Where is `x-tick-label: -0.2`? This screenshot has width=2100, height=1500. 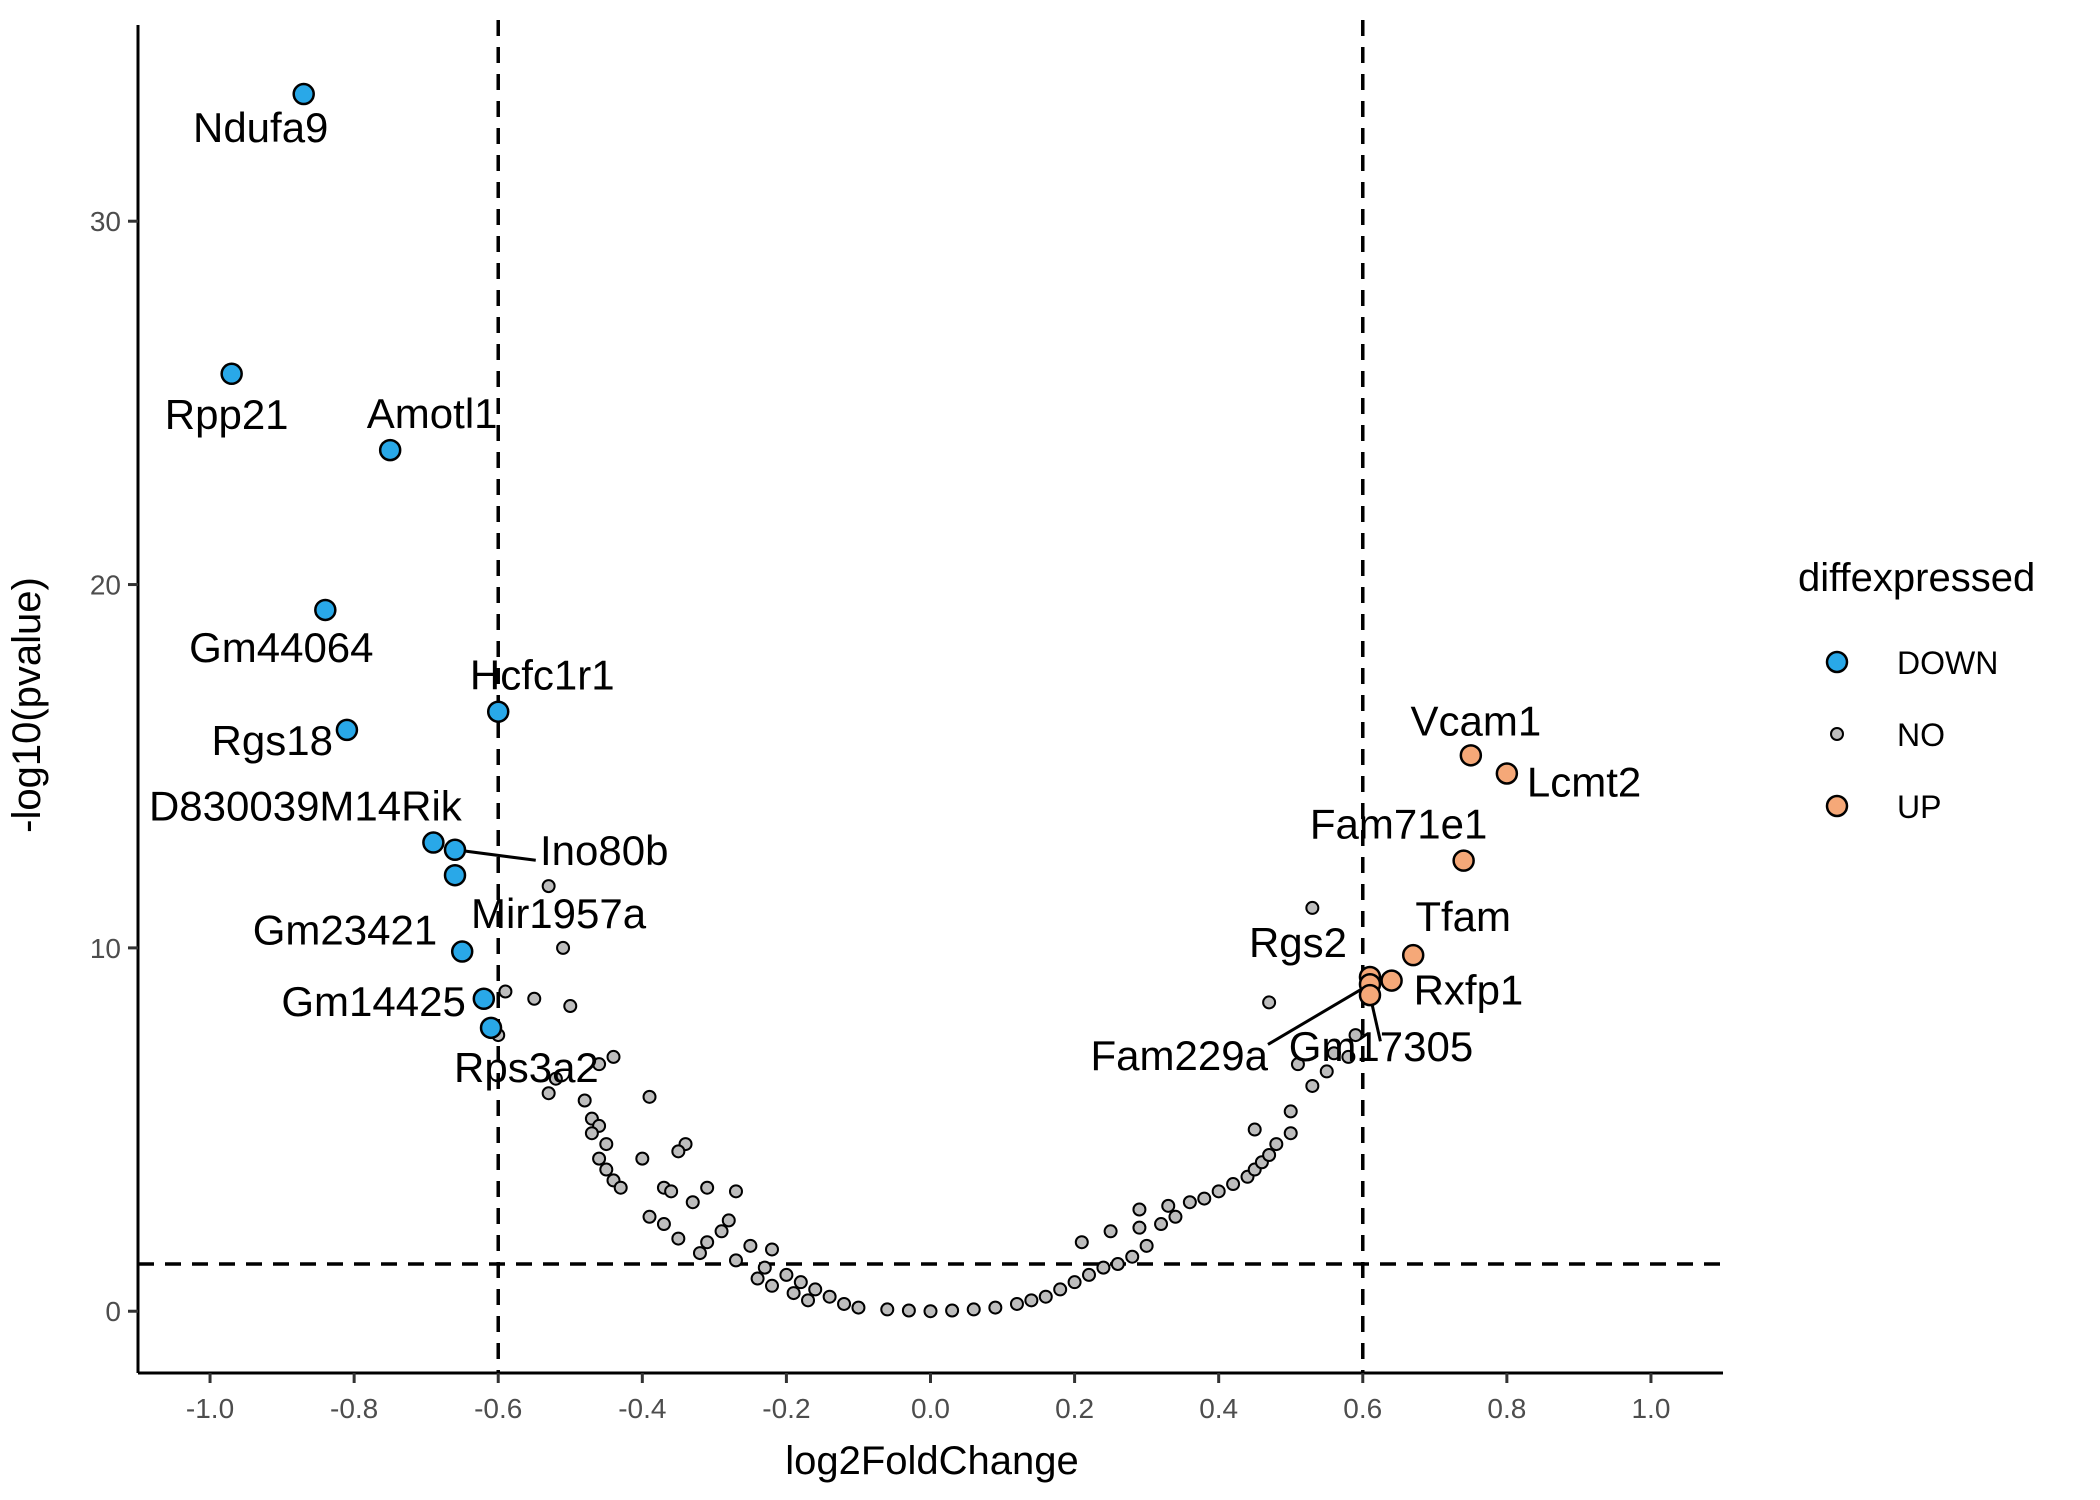 x-tick-label: -0.2 is located at coordinates (786, 1408).